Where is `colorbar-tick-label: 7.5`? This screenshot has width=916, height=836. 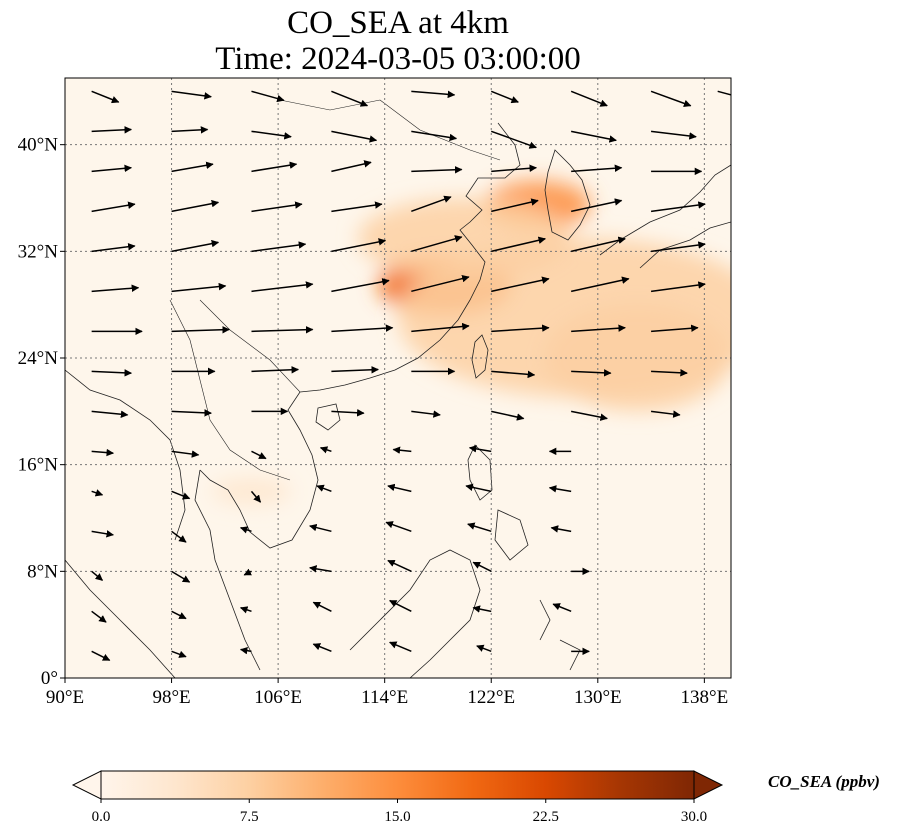 colorbar-tick-label: 7.5 is located at coordinates (249, 817).